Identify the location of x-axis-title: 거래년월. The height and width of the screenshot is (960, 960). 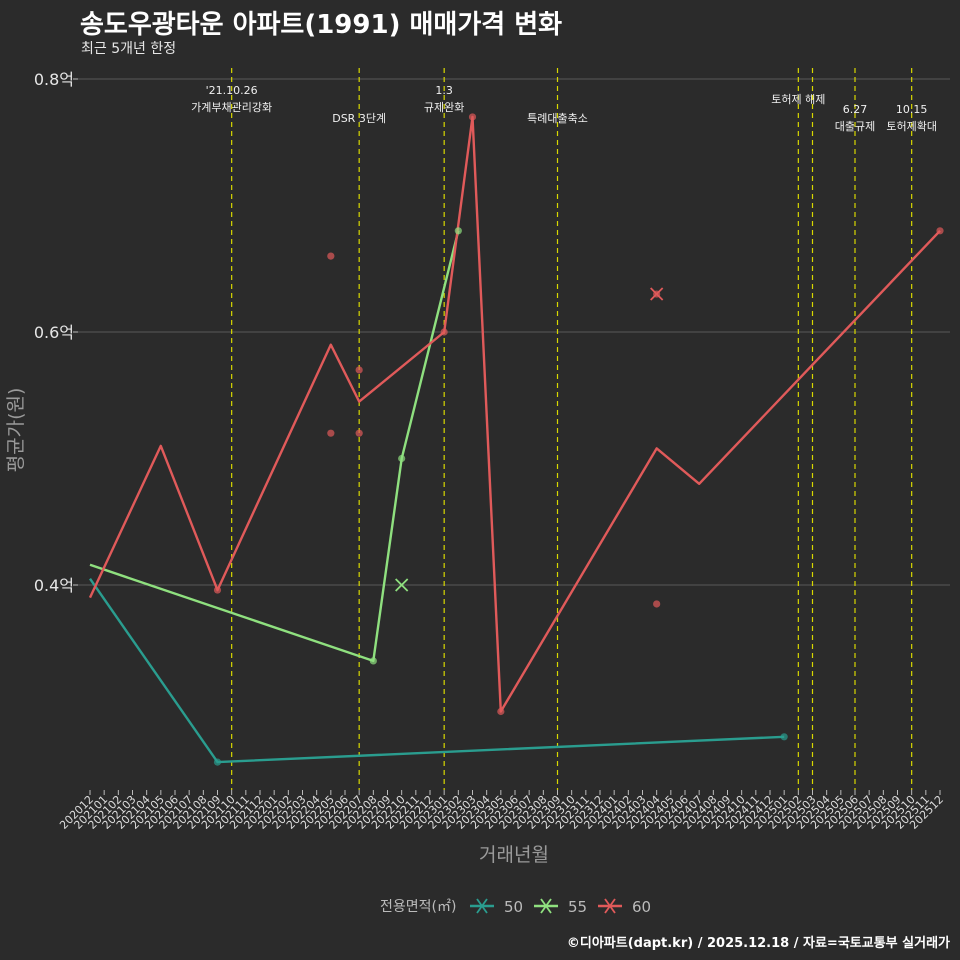
(514, 855).